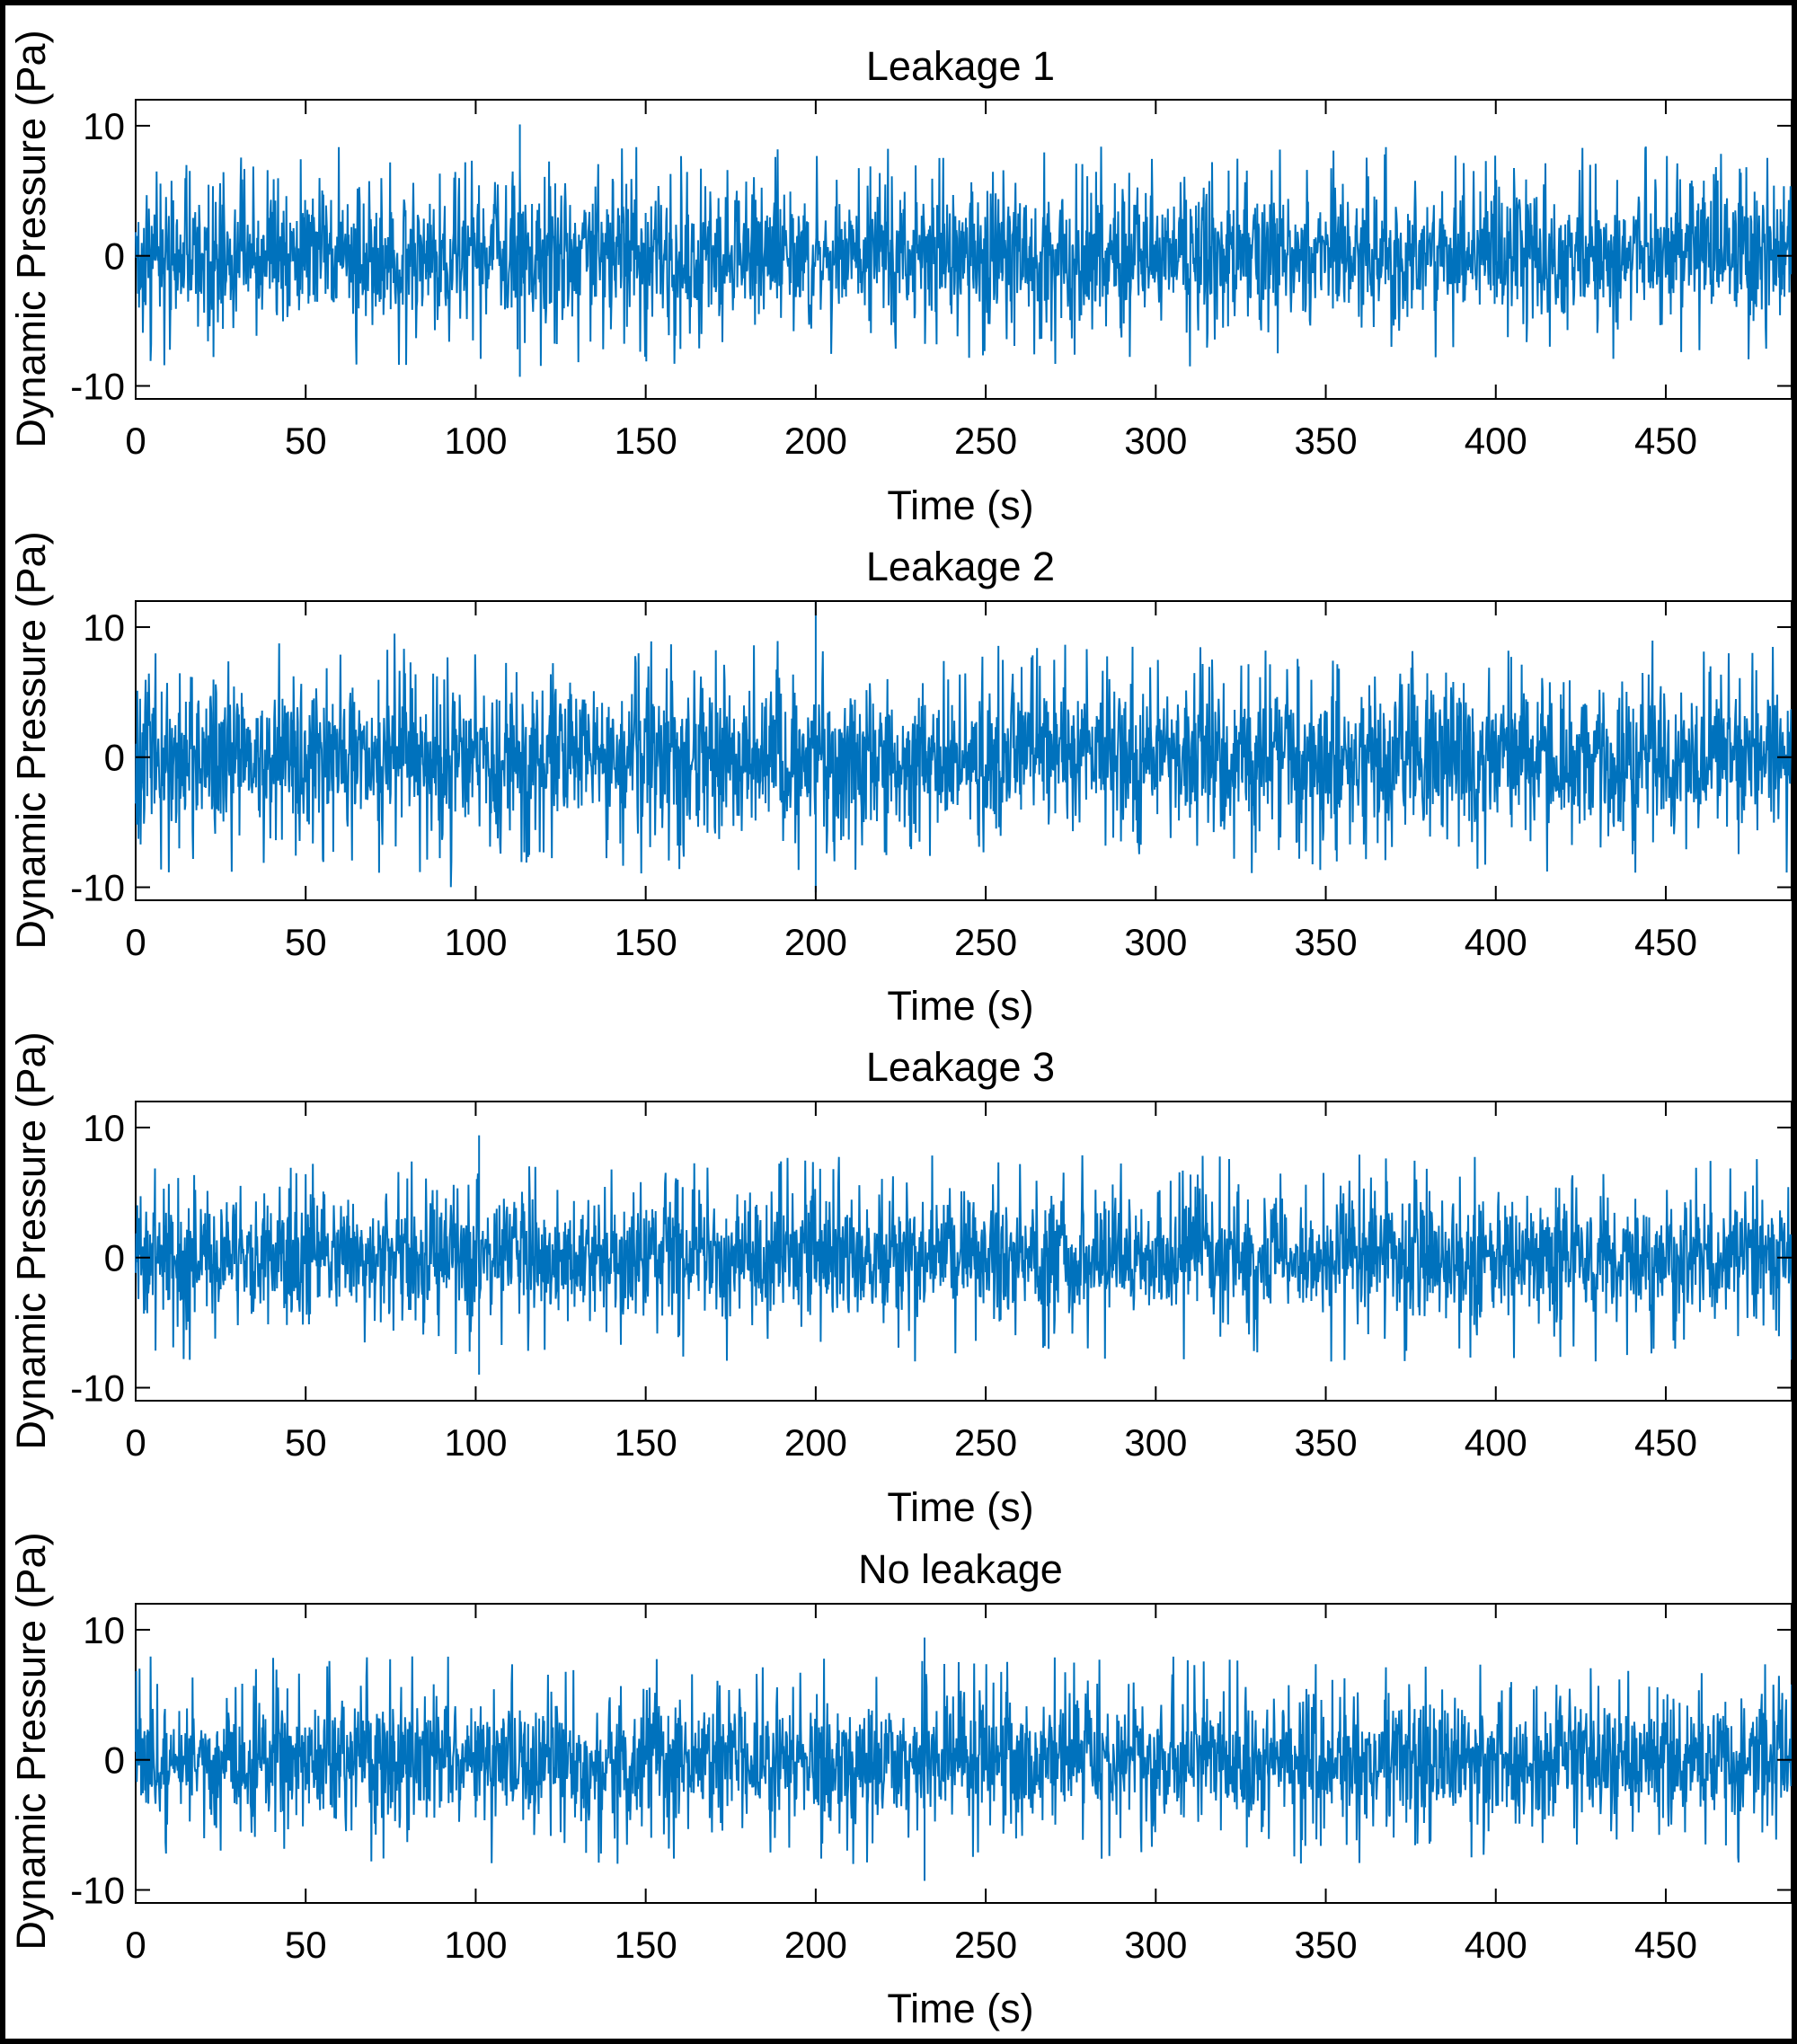 The height and width of the screenshot is (2044, 1797). What do you see at coordinates (960, 1569) in the screenshot?
I see `panel-title: No leakage` at bounding box center [960, 1569].